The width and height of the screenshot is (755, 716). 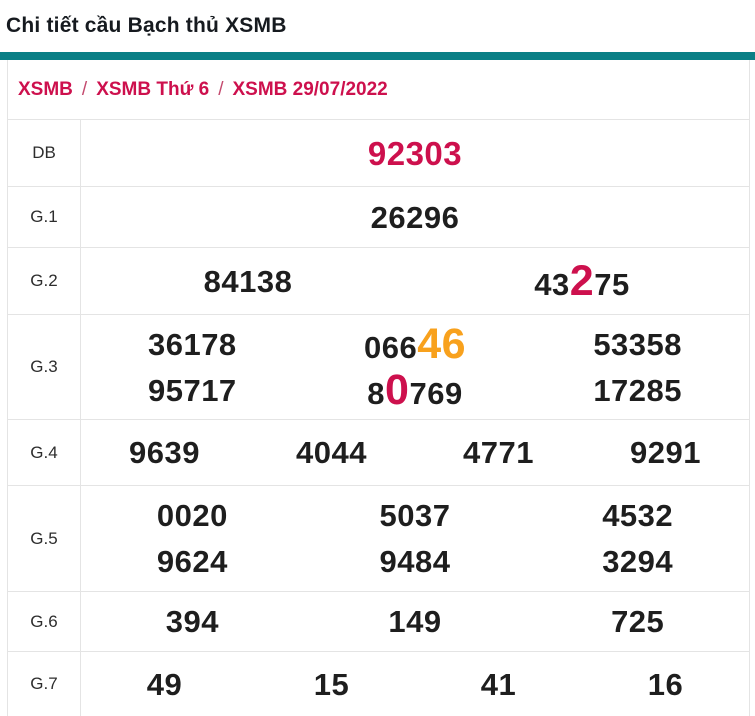 I want to click on value-line: 84138 43 2 75, so click(x=415, y=280).